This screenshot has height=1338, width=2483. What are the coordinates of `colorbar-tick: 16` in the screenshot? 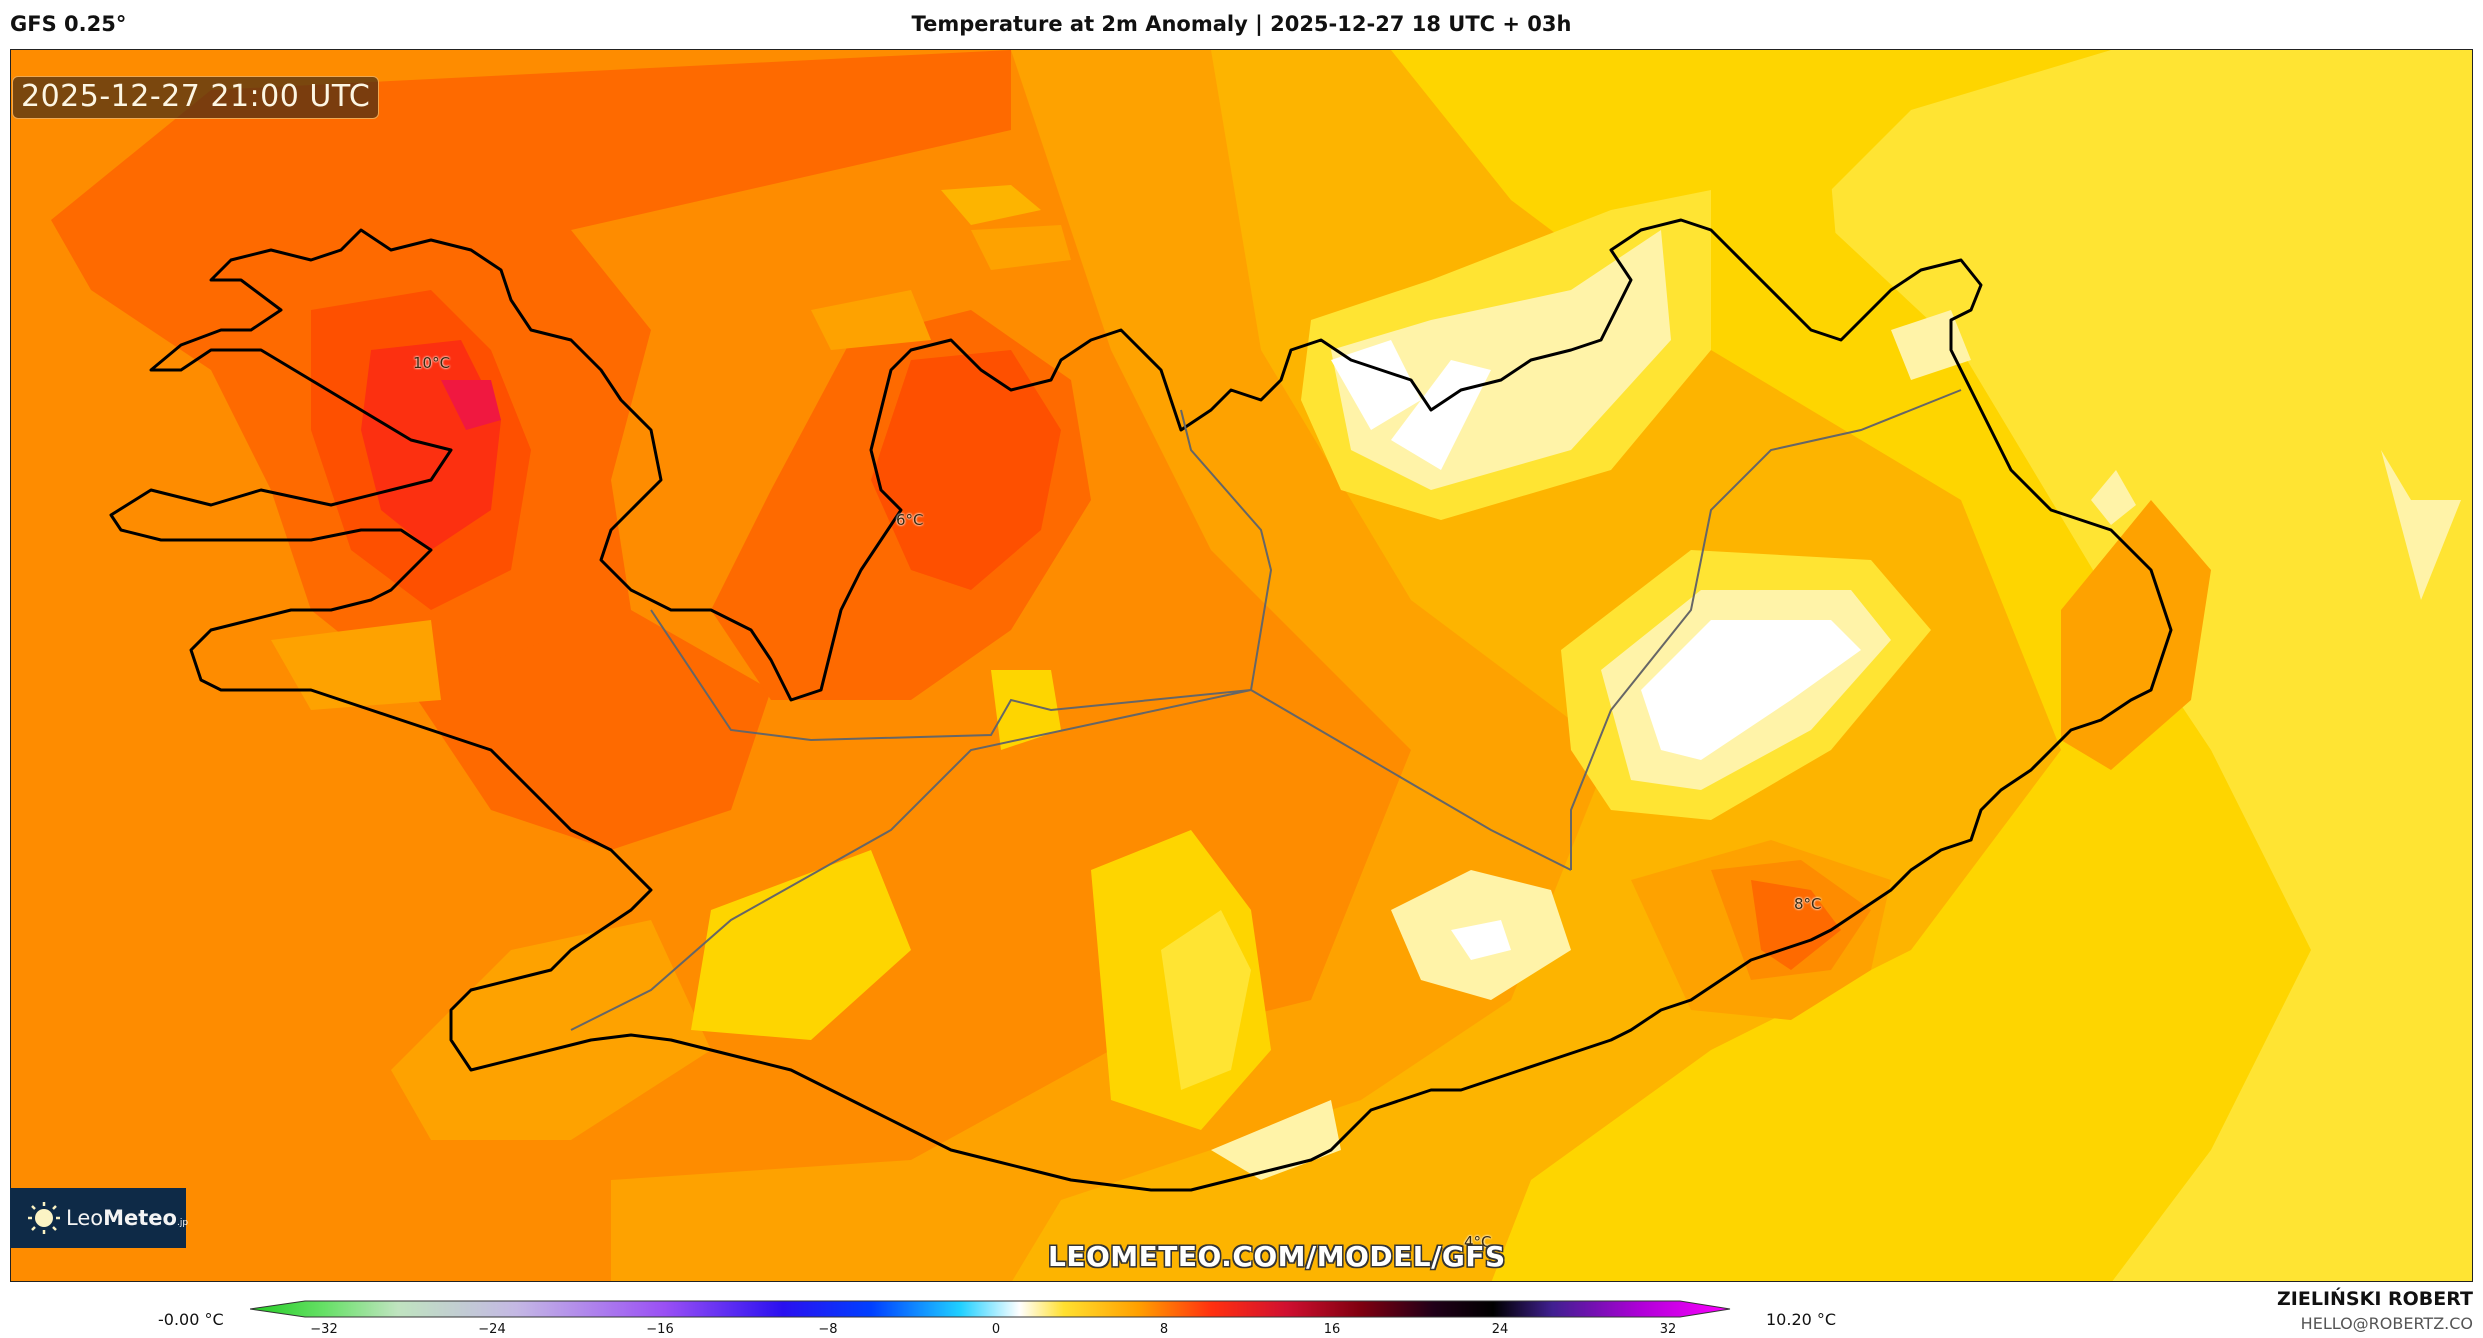 It's located at (1332, 1329).